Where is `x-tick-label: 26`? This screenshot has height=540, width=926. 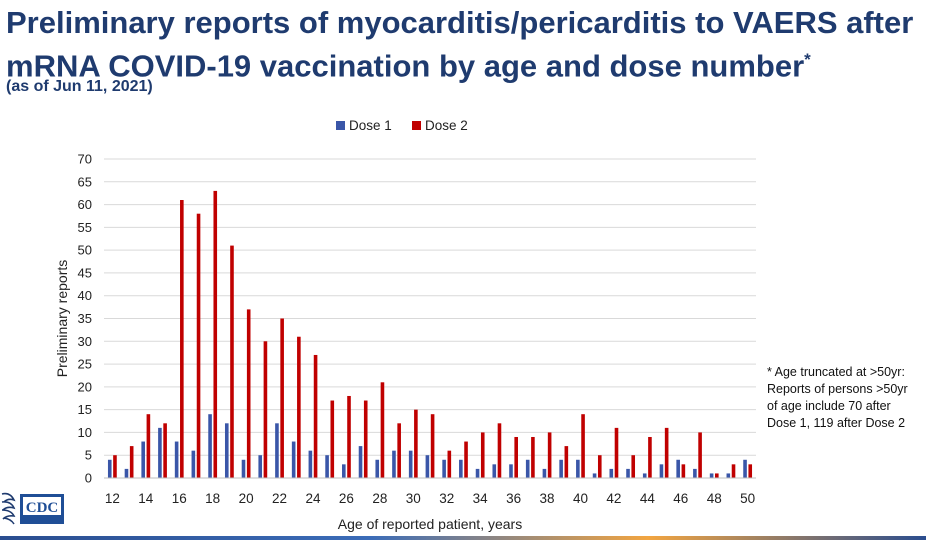 x-tick-label: 26 is located at coordinates (346, 498).